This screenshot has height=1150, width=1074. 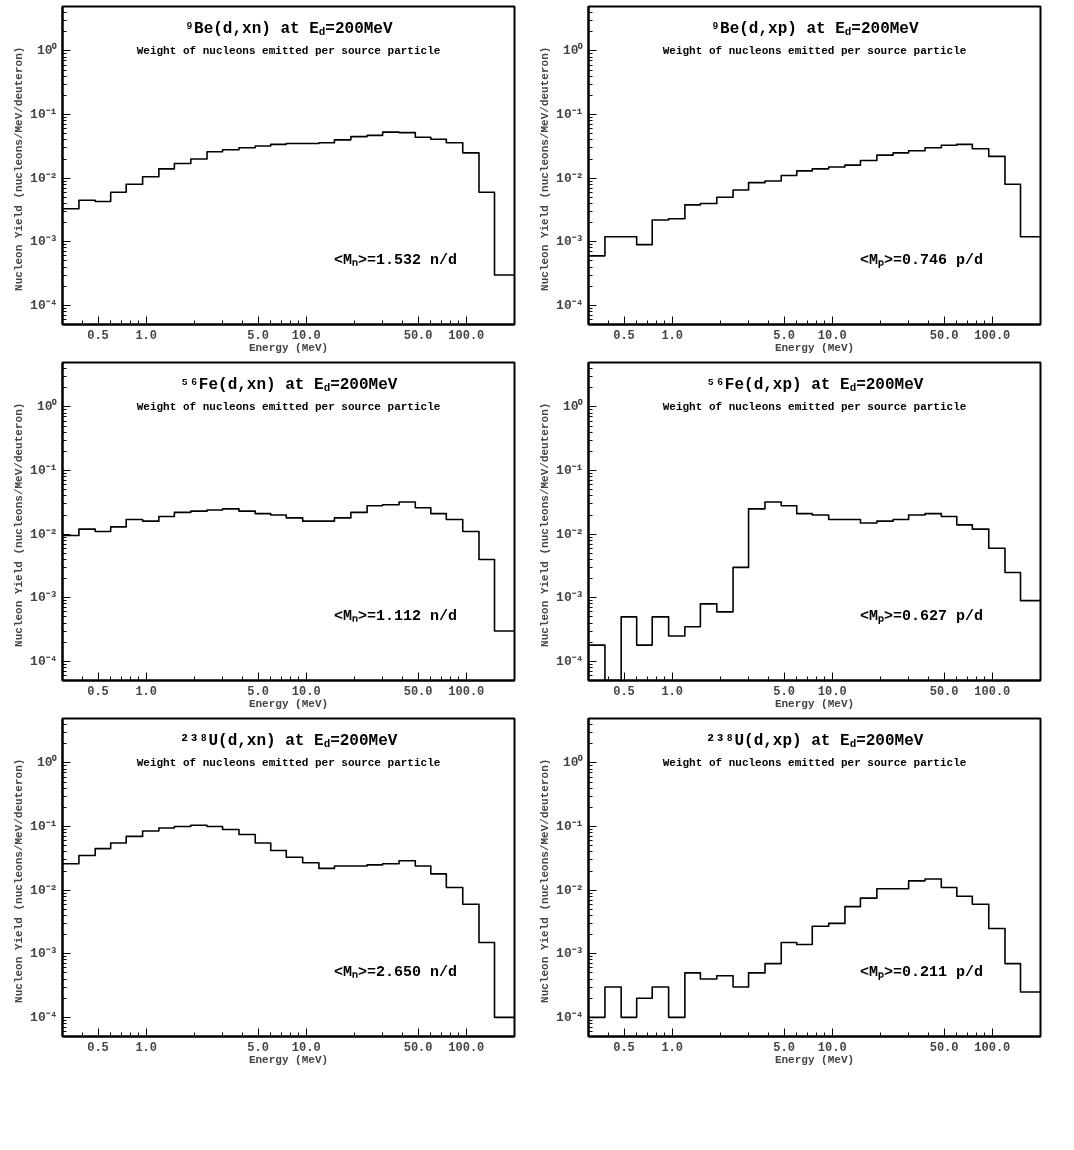 I want to click on annotation: <Mₚ>=0.211 p/d, so click(x=921, y=973).